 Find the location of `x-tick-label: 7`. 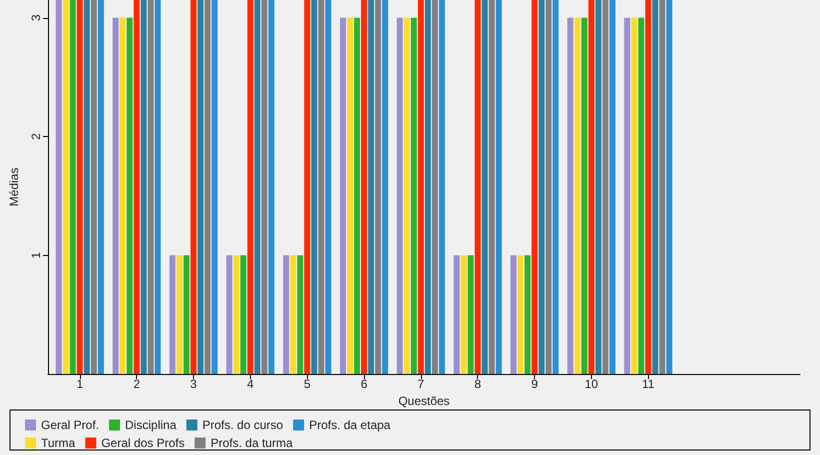

x-tick-label: 7 is located at coordinates (421, 384).